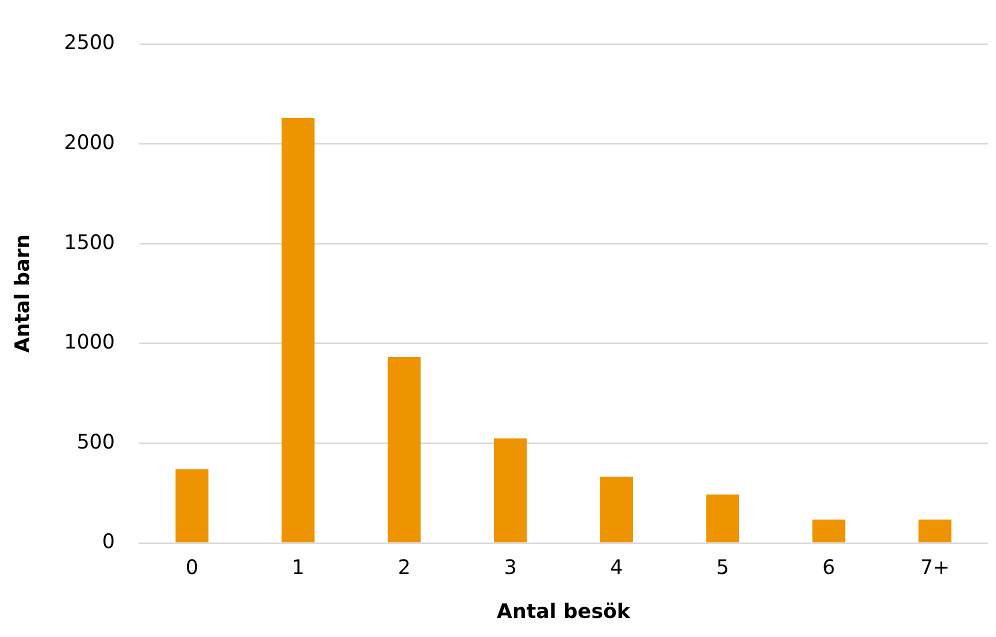 The image size is (996, 637). What do you see at coordinates (404, 567) in the screenshot?
I see `x-tick-label: 2` at bounding box center [404, 567].